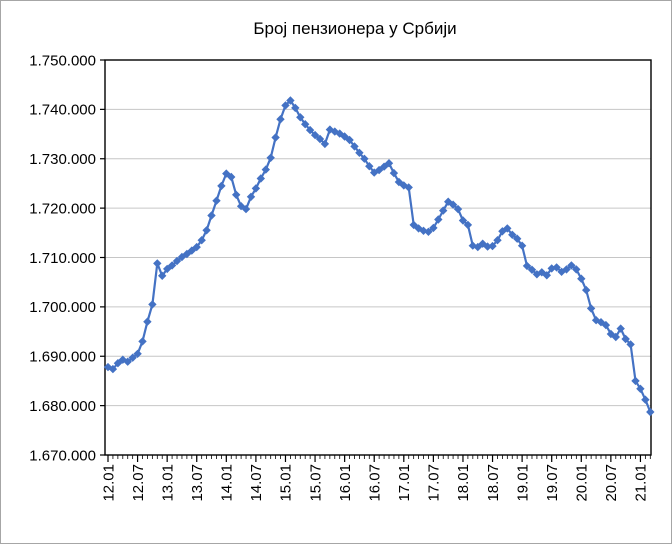 The height and width of the screenshot is (544, 672). What do you see at coordinates (552, 483) in the screenshot?
I see `x-axis-label: 19.07` at bounding box center [552, 483].